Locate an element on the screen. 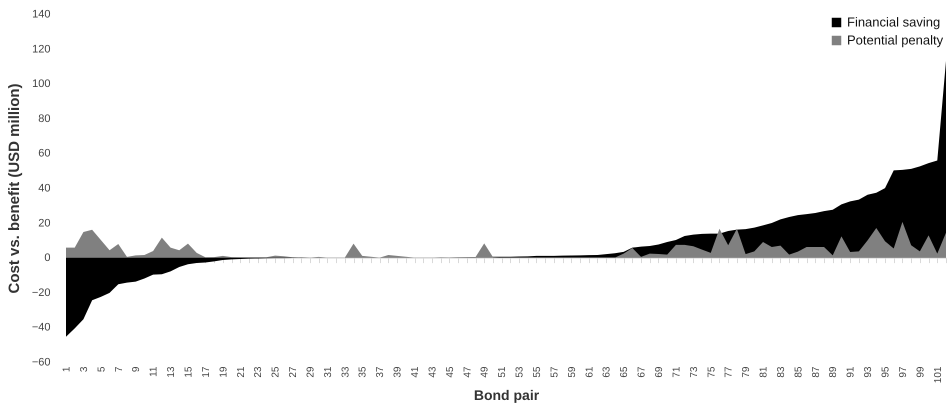 This screenshot has height=415, width=948. x-tick-label: 89 is located at coordinates (834, 372).